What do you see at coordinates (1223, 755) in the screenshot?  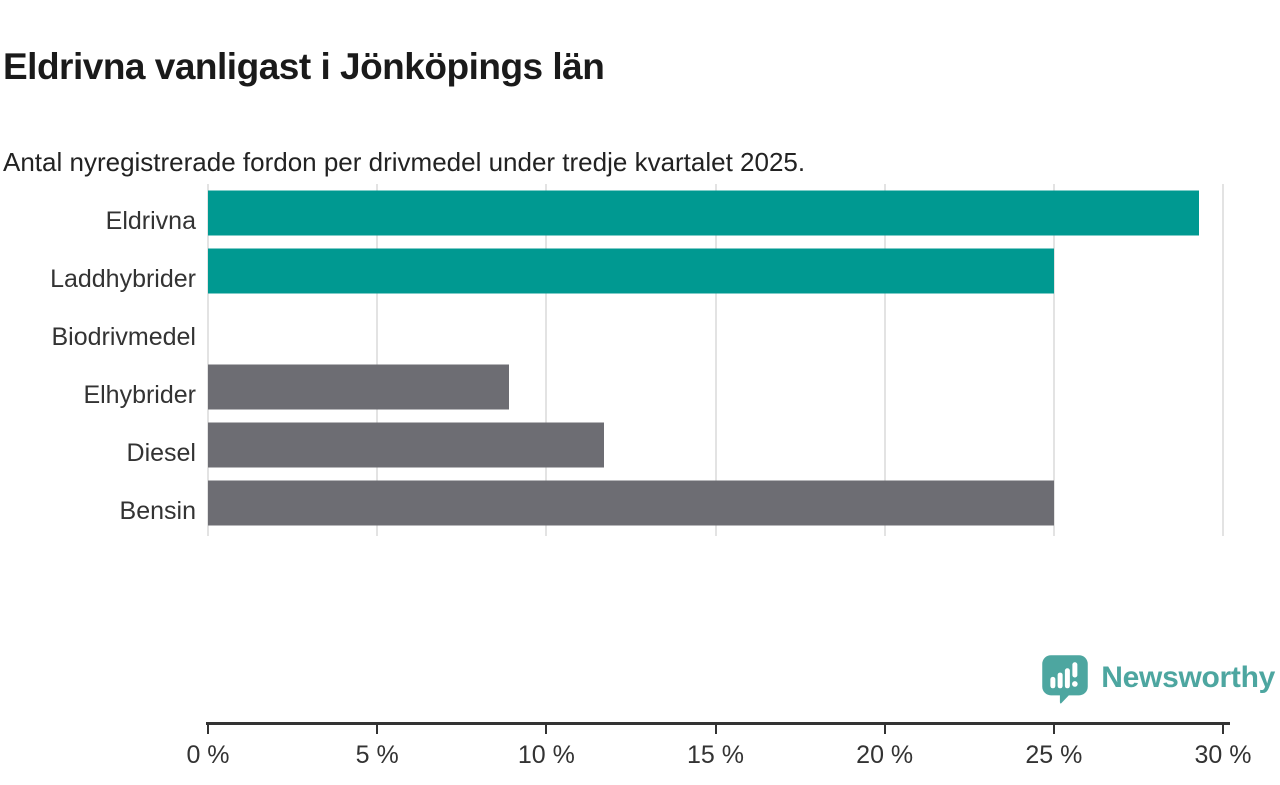 I see `x-tick-label: 30 %` at bounding box center [1223, 755].